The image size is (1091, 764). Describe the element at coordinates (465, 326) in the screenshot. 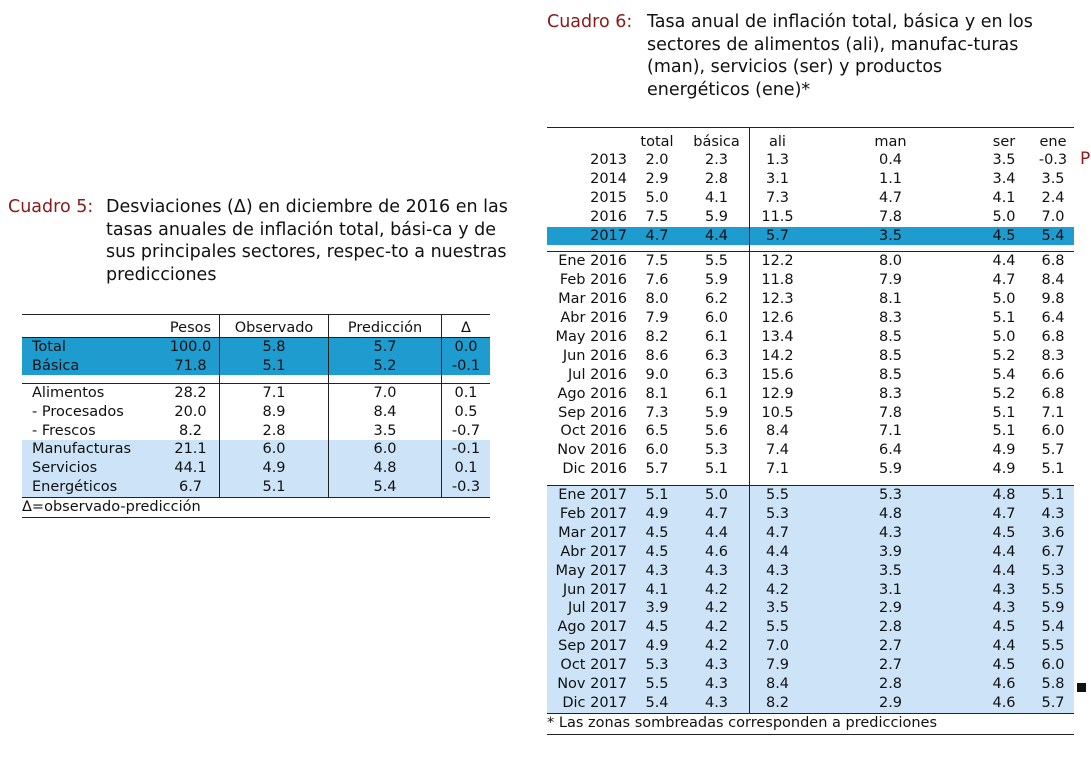

I see `t5-header-row-cell-4: Δ` at that location.